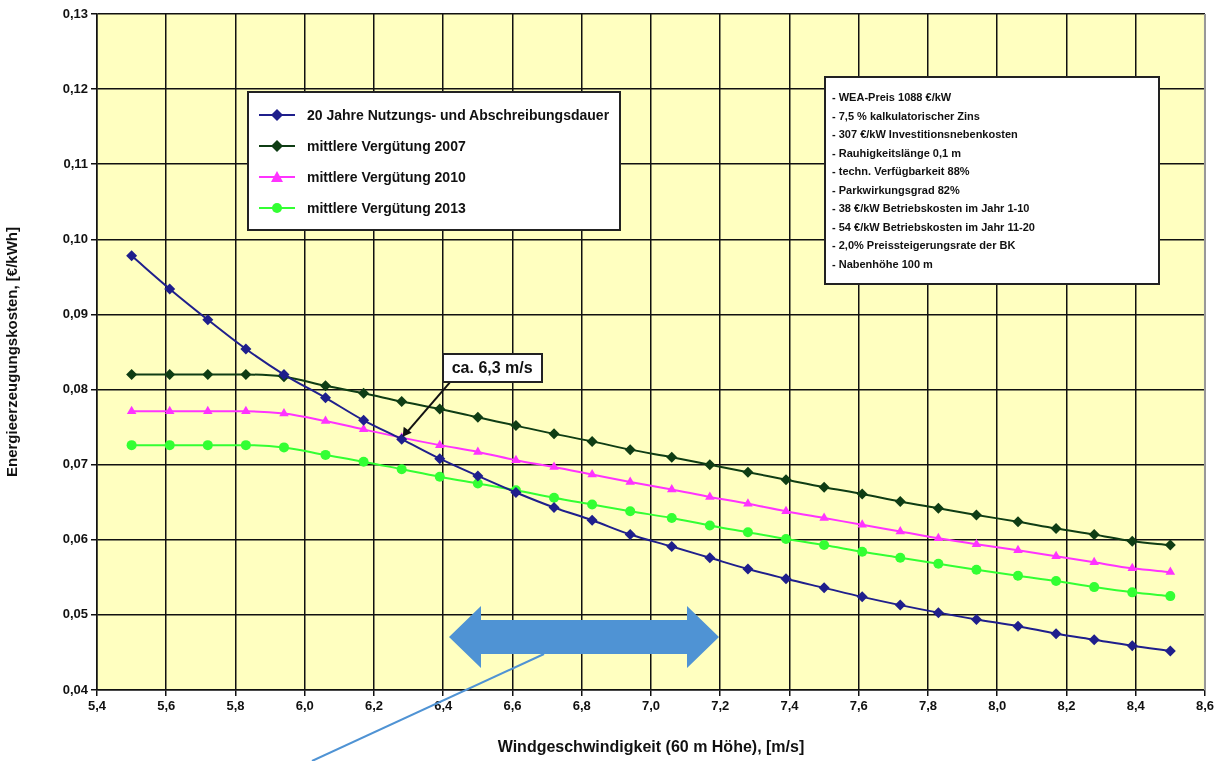 The image size is (1217, 761). What do you see at coordinates (386, 145) in the screenshot?
I see `legend-label: mittlere Vergütung 2007` at bounding box center [386, 145].